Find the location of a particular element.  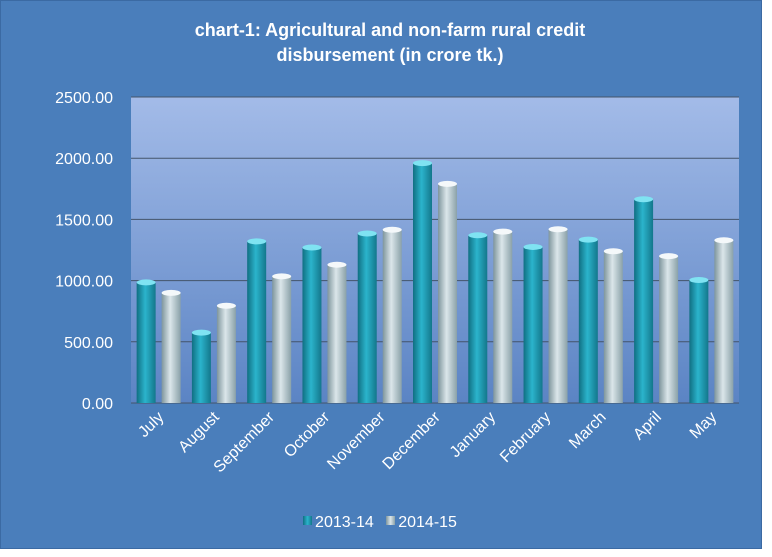

x-tick-label: November is located at coordinates (356, 440).